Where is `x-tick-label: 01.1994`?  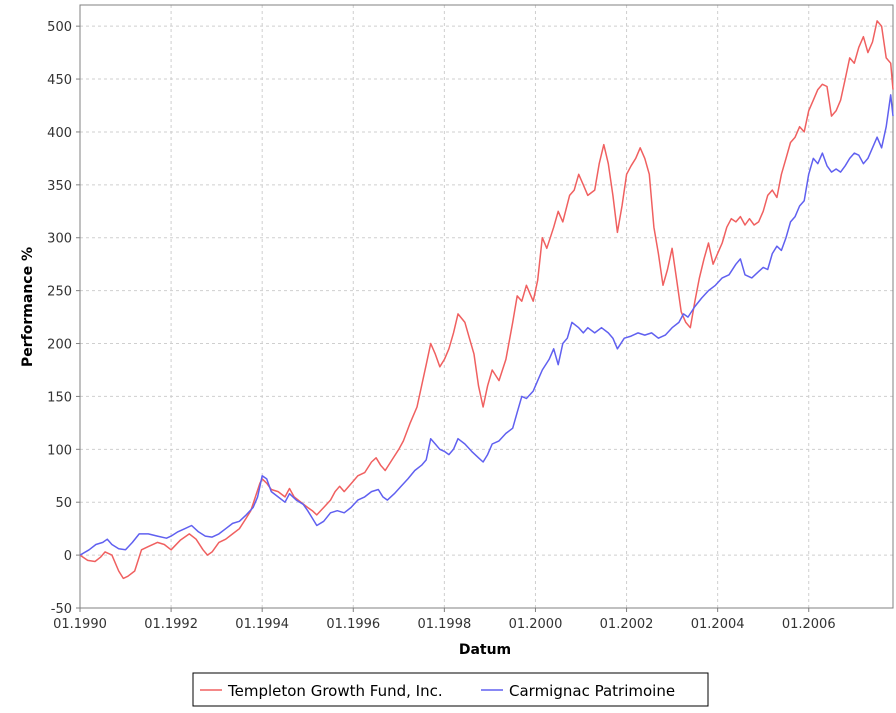
x-tick-label: 01.1994 is located at coordinates (262, 624).